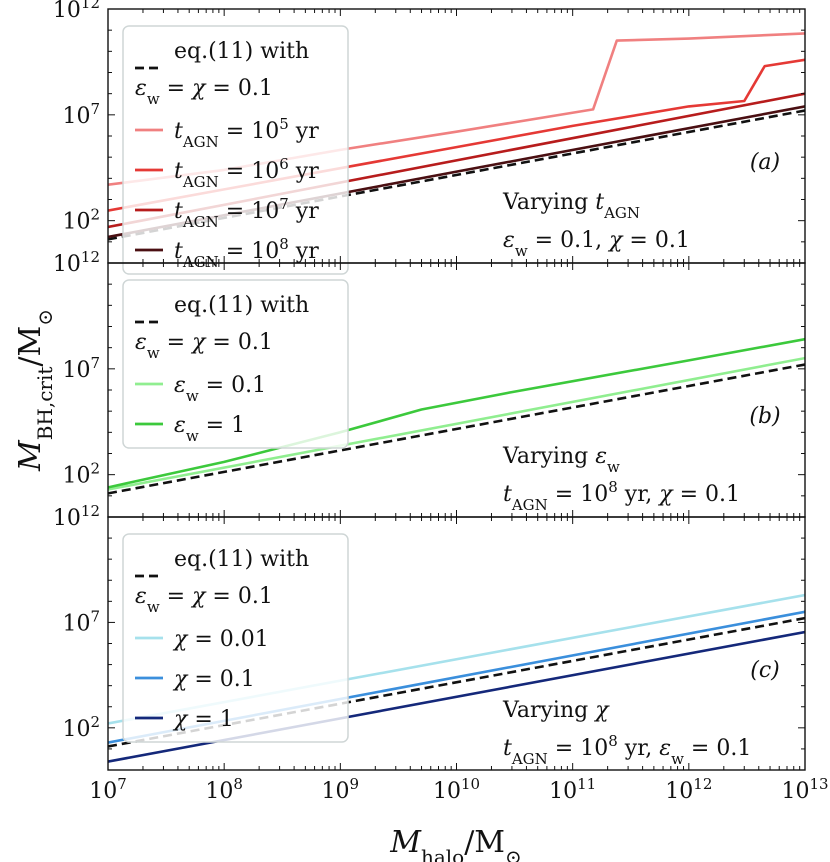 This screenshot has height=862, width=830. I want to click on panel-2-annotation-1: Varying εw, so click(561, 460).